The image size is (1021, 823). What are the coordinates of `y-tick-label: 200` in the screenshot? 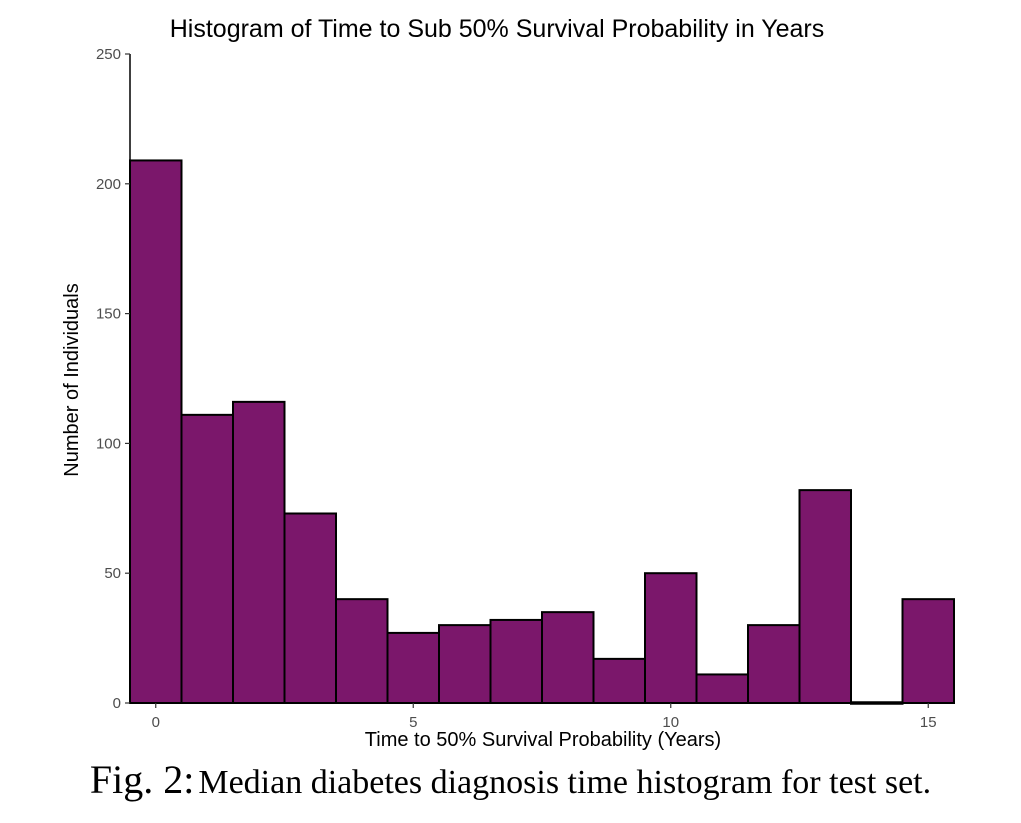 It's located at (108, 184).